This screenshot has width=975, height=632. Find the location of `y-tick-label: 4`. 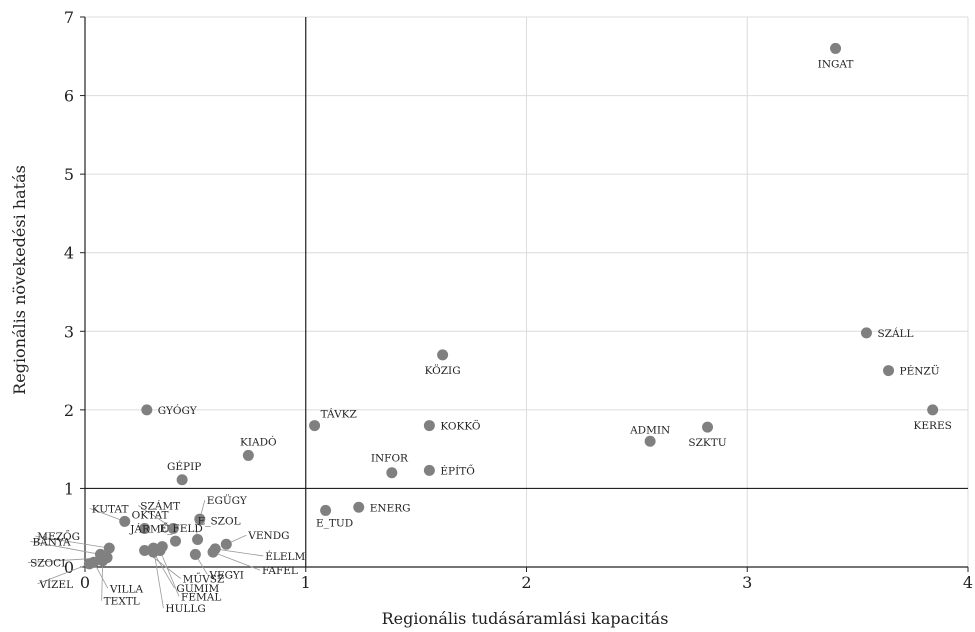

y-tick-label: 4 is located at coordinates (69, 253).